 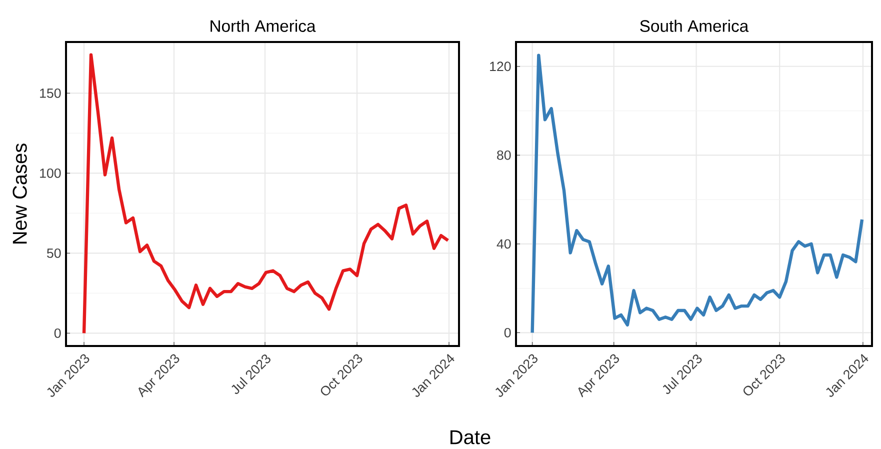 I want to click on y-tick-label: 40, so click(x=503, y=244).